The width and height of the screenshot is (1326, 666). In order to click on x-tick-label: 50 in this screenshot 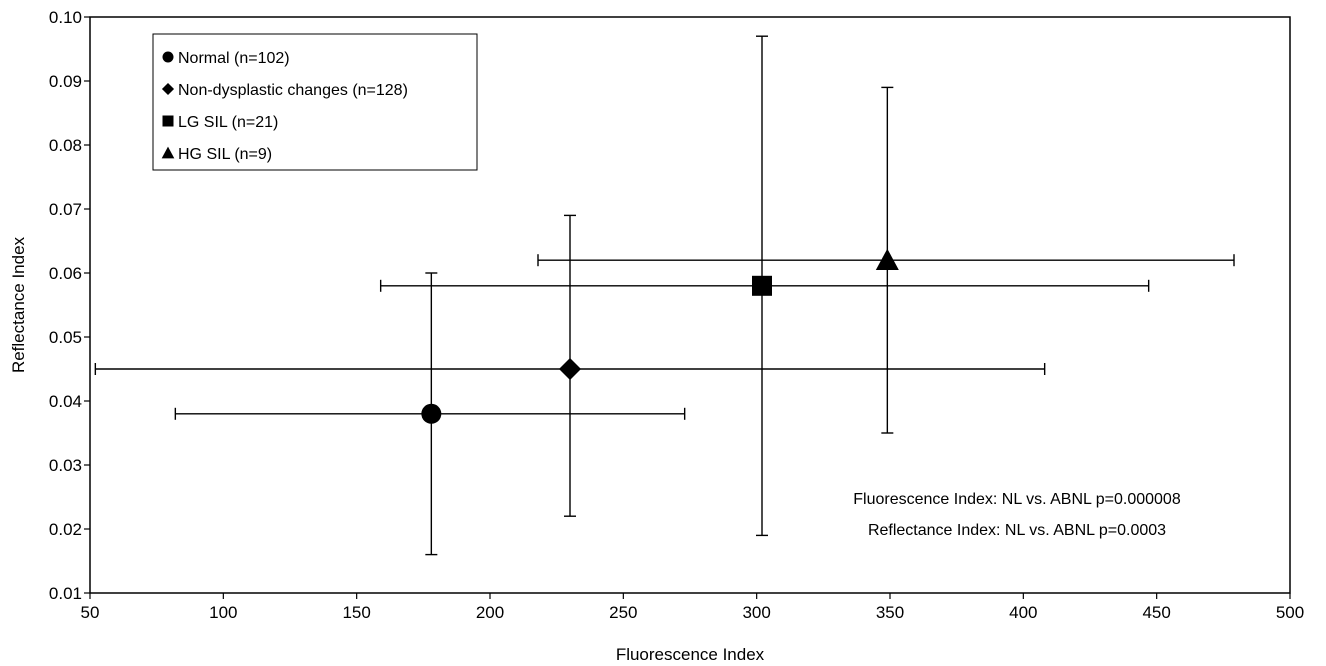, I will do `click(90, 612)`.